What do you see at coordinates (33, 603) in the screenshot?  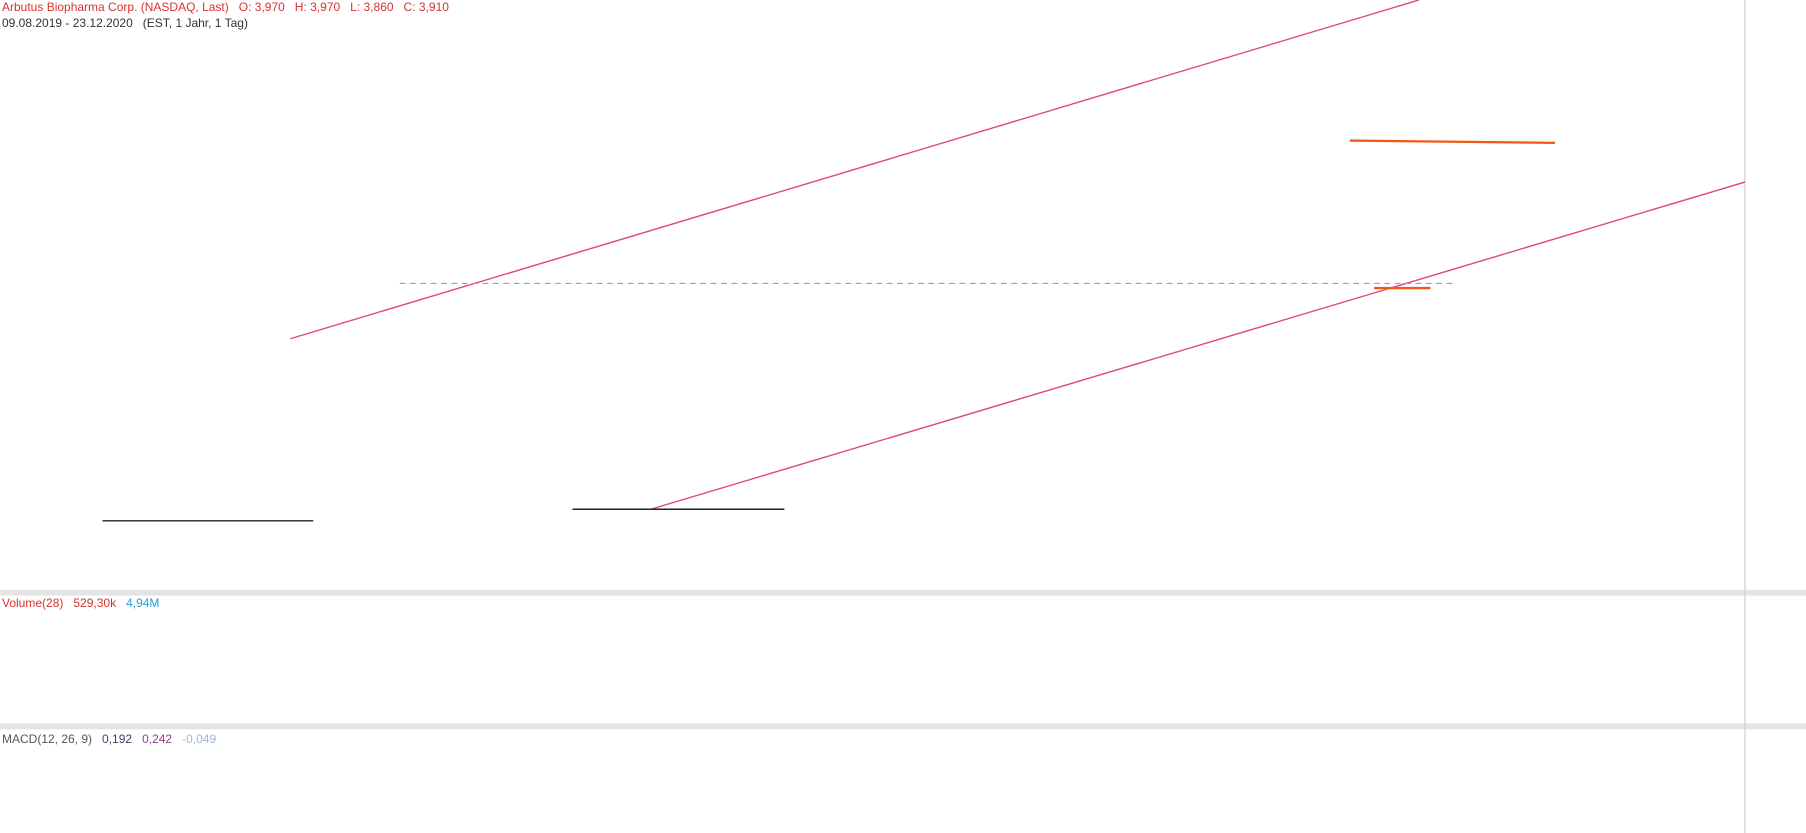 I see `indicator-title: Volume(28)` at bounding box center [33, 603].